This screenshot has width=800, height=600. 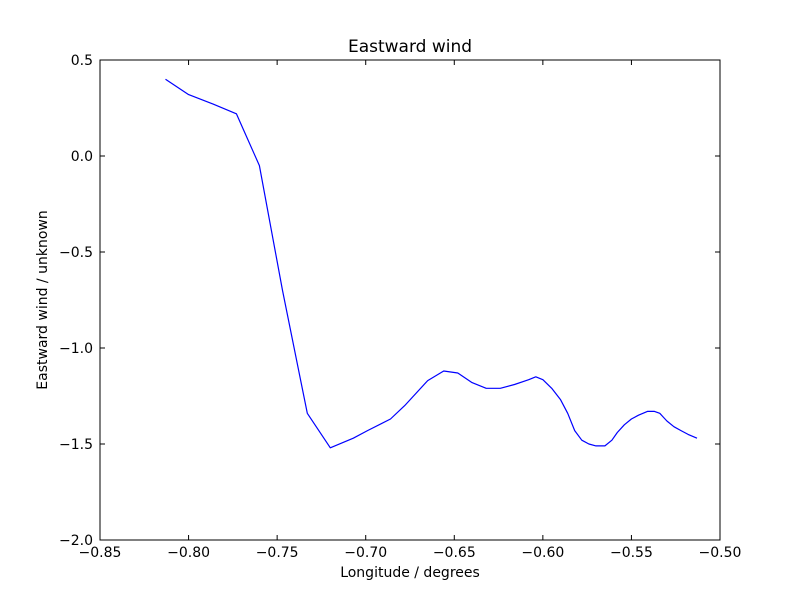 I want to click on x-tick-label: −0.85, so click(x=100, y=553).